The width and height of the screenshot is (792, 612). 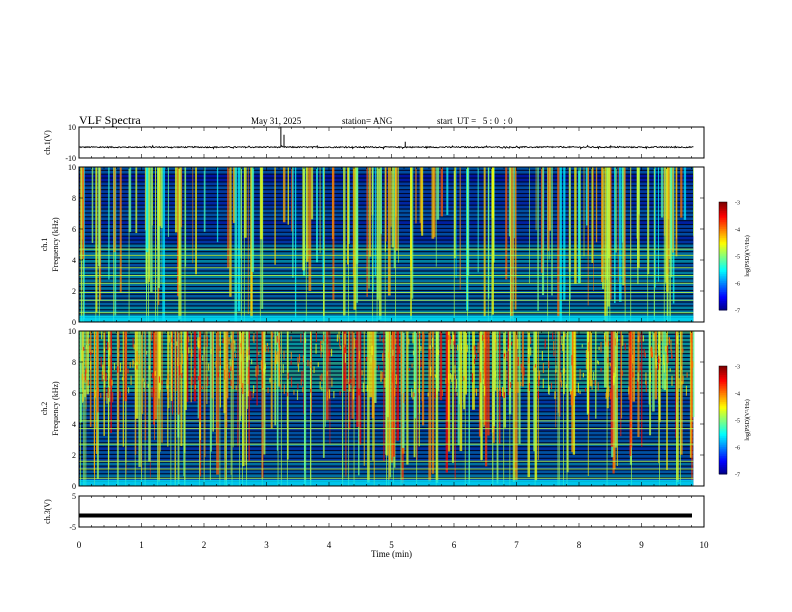 What do you see at coordinates (391, 511) in the screenshot?
I see `ch3-waveform-frame` at bounding box center [391, 511].